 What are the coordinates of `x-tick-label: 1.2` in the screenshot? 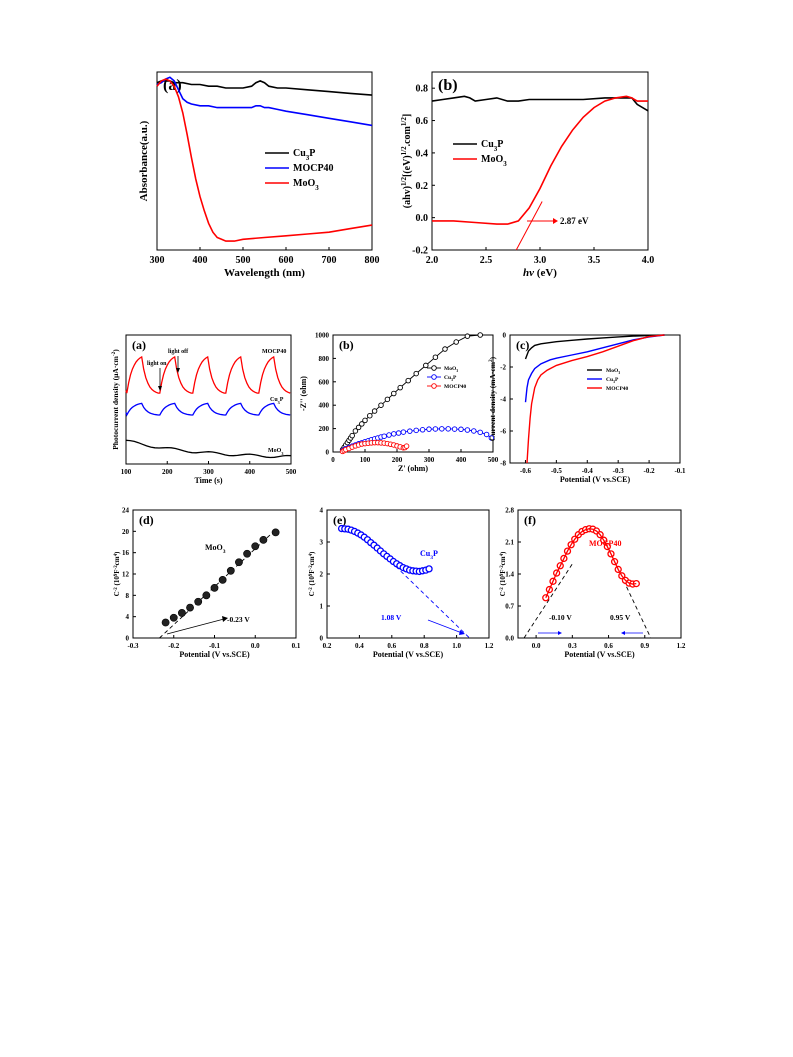 It's located at (681, 646).